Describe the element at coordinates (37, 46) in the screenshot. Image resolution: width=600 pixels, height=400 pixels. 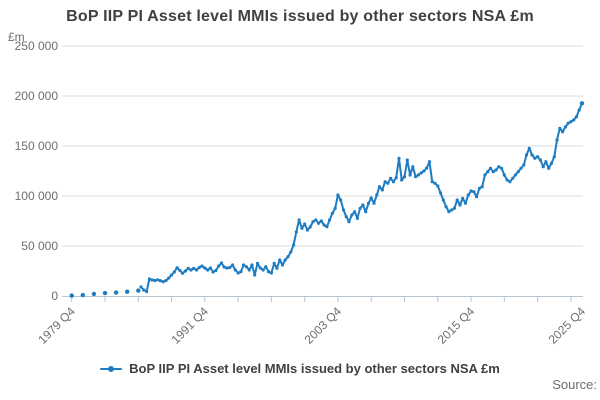
I see `y-tick-label: 250 000` at that location.